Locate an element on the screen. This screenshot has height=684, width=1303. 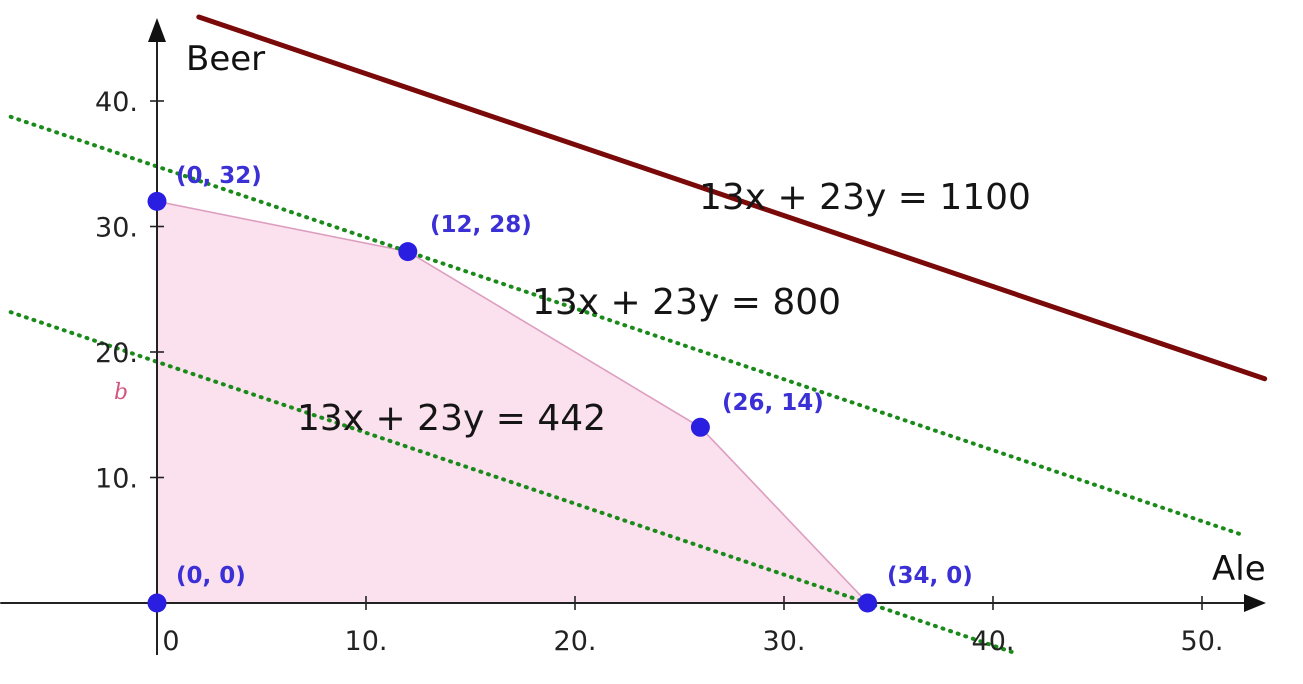
series-label-1100: 13x + 23y = 1100 is located at coordinates (865, 197).